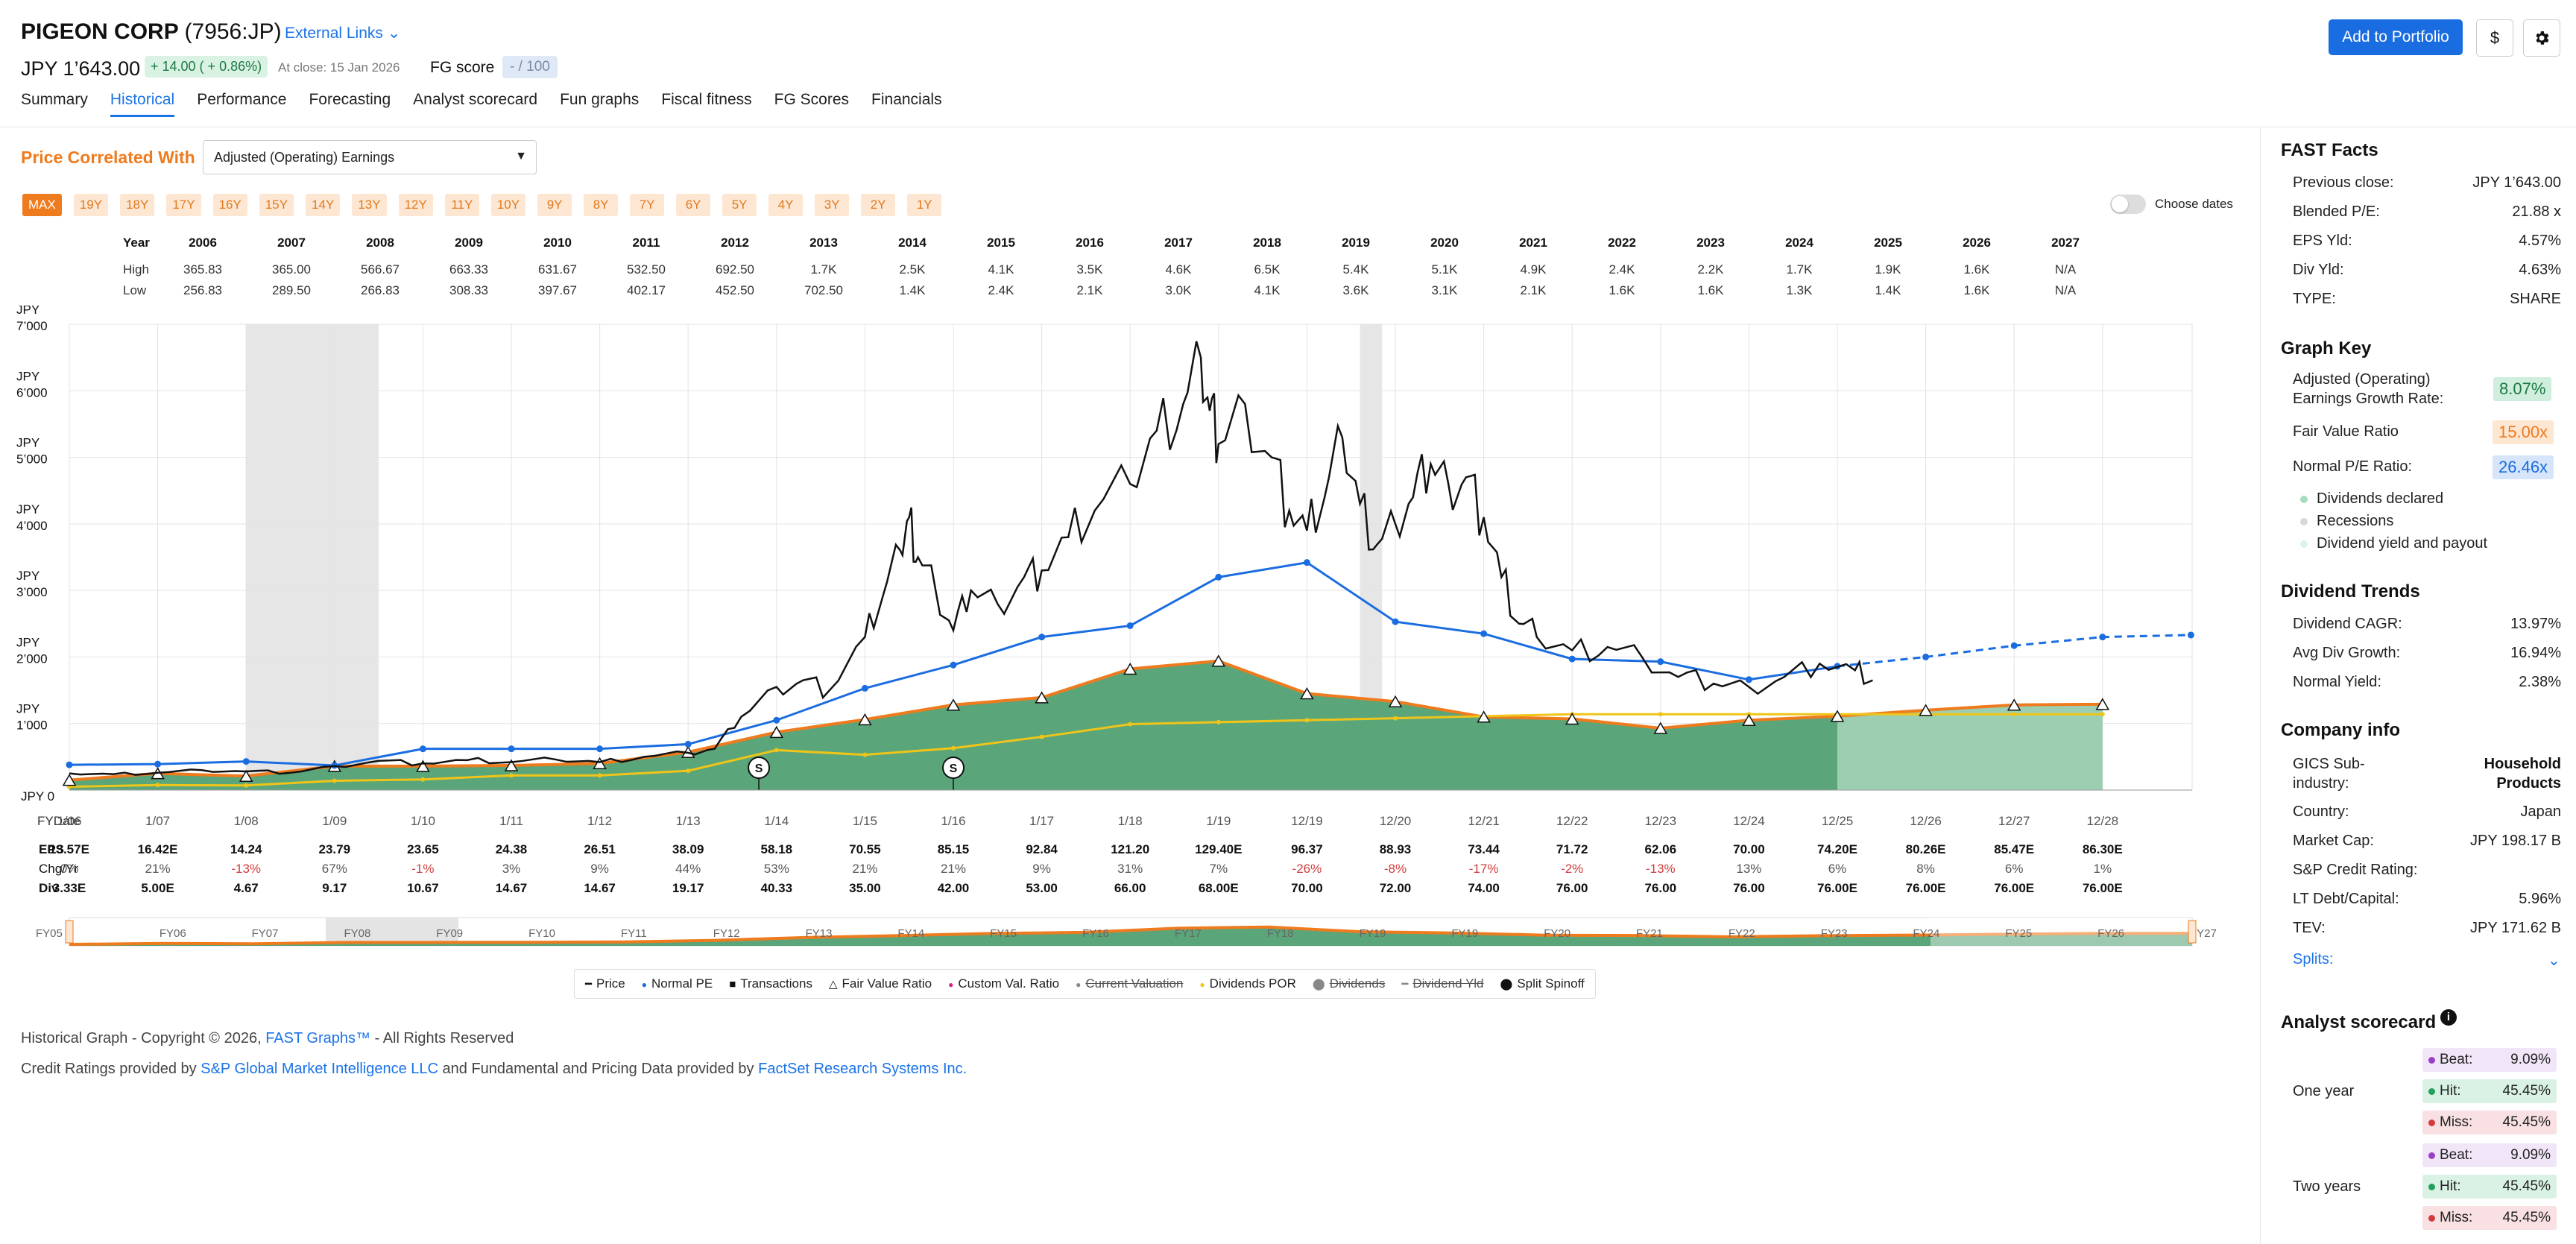 This screenshot has width=2576, height=1244. Describe the element at coordinates (2456, 1155) in the screenshot. I see `scorecard-label-text: Beat:` at that location.